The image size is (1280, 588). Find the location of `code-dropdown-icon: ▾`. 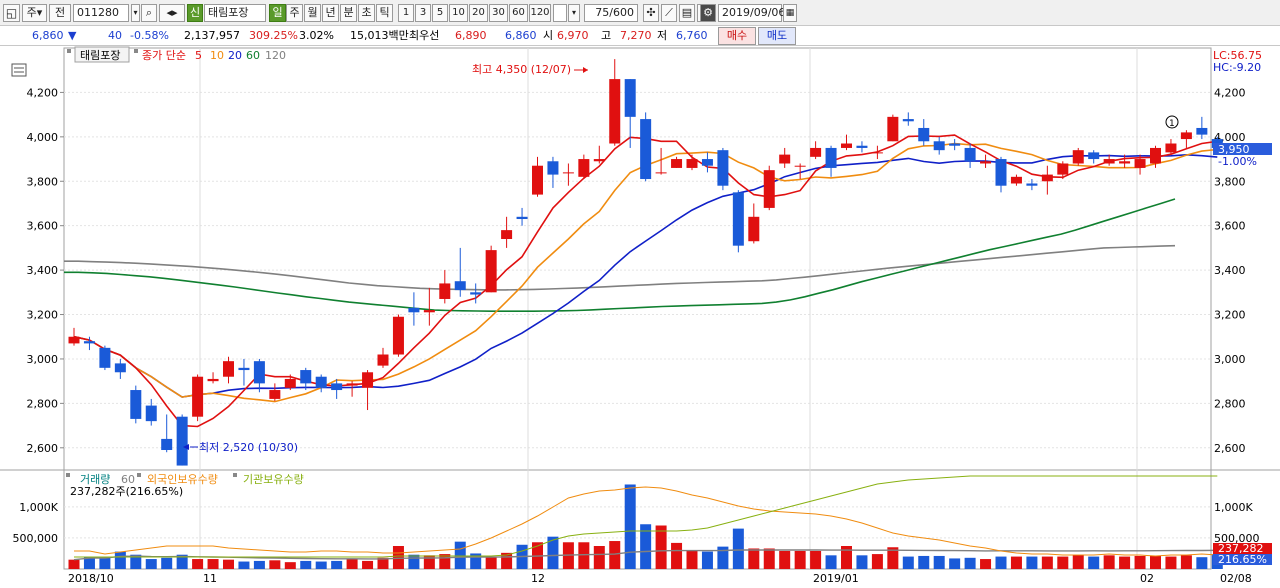

code-dropdown-icon: ▾ is located at coordinates (135, 13).